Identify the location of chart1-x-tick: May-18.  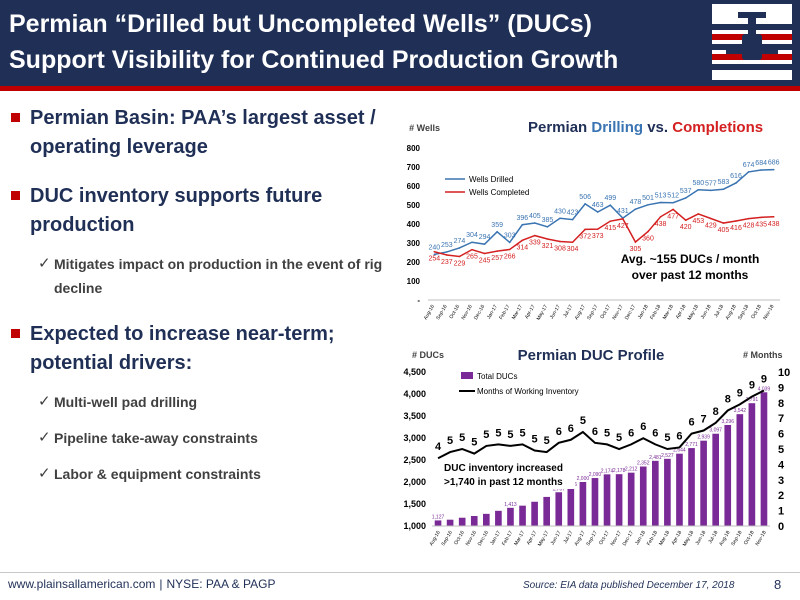
(693, 313).